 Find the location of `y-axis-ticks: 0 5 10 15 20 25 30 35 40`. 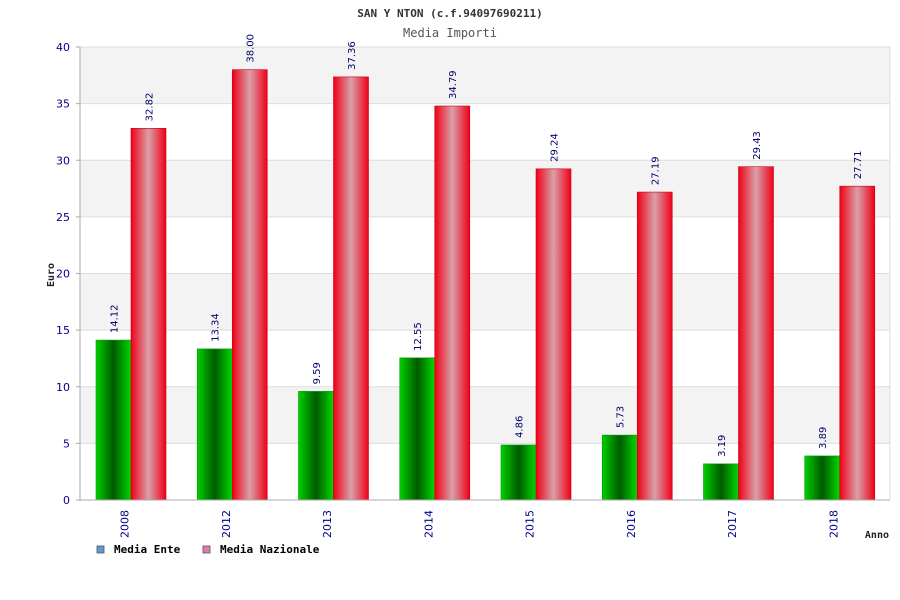

y-axis-ticks: 0 5 10 15 20 25 30 35 40 is located at coordinates (68, 274).